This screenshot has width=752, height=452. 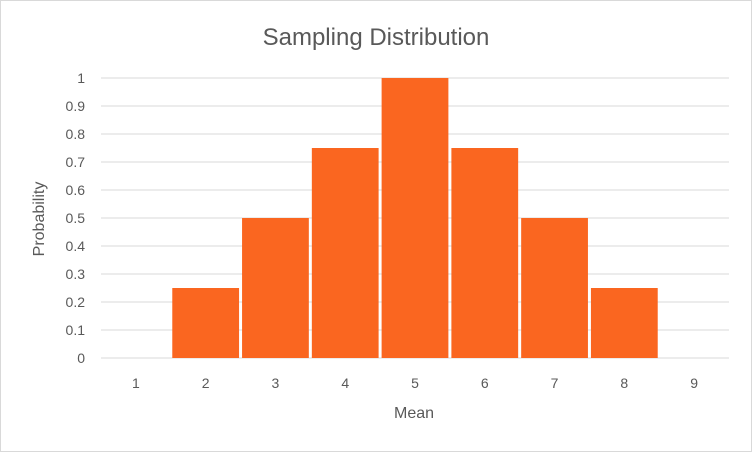 What do you see at coordinates (76, 162) in the screenshot?
I see `y-tick-label: 0.7` at bounding box center [76, 162].